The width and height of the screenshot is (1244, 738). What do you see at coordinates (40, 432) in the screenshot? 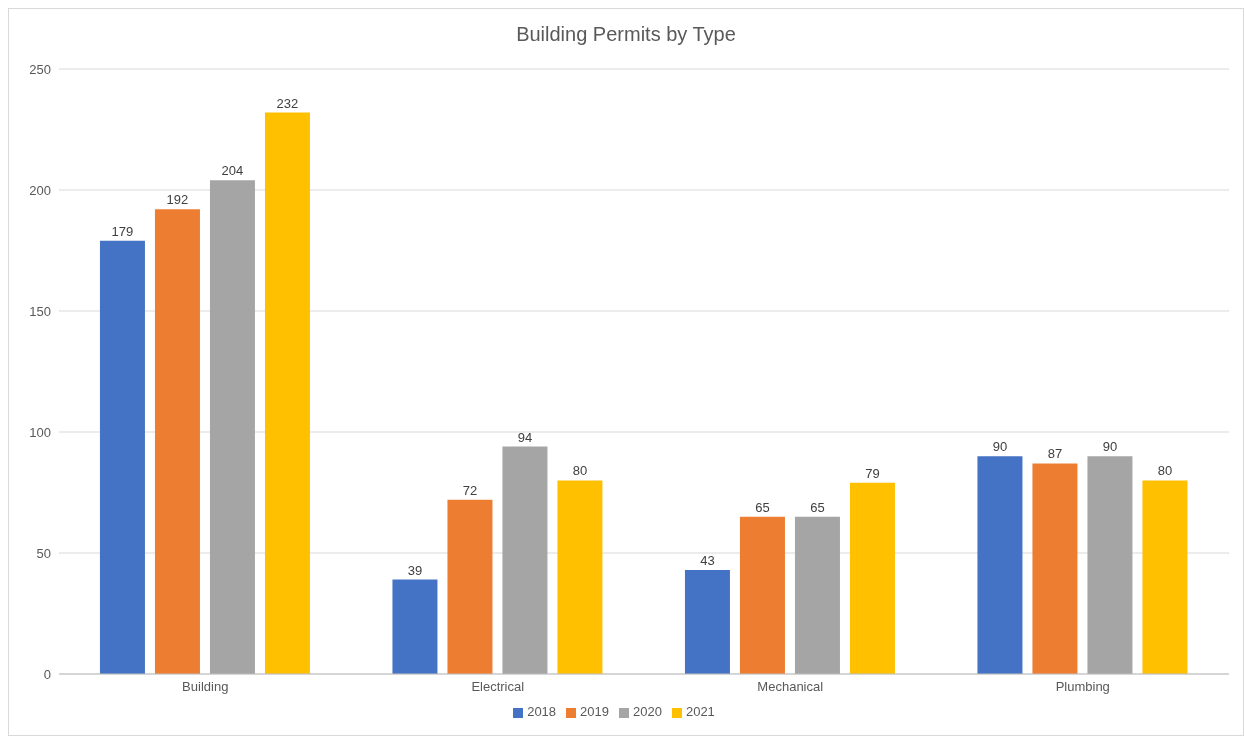
I see `y-tick-label: 100` at bounding box center [40, 432].